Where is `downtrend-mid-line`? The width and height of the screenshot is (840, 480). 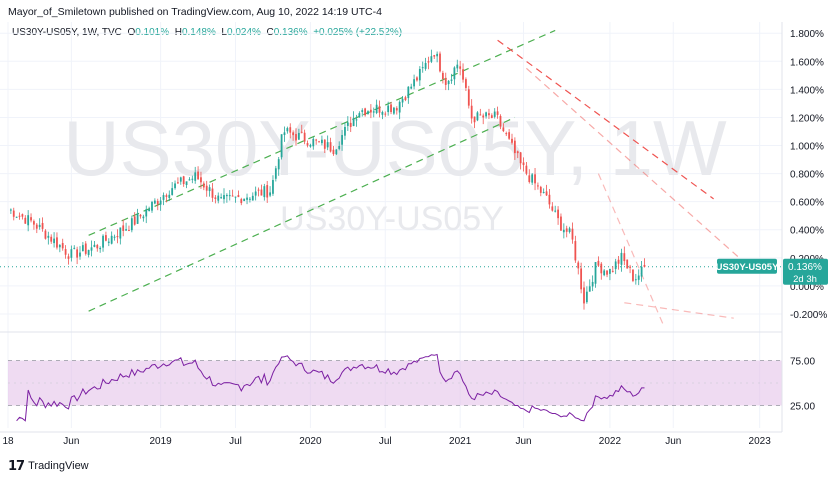 downtrend-mid-line is located at coordinates (634, 164).